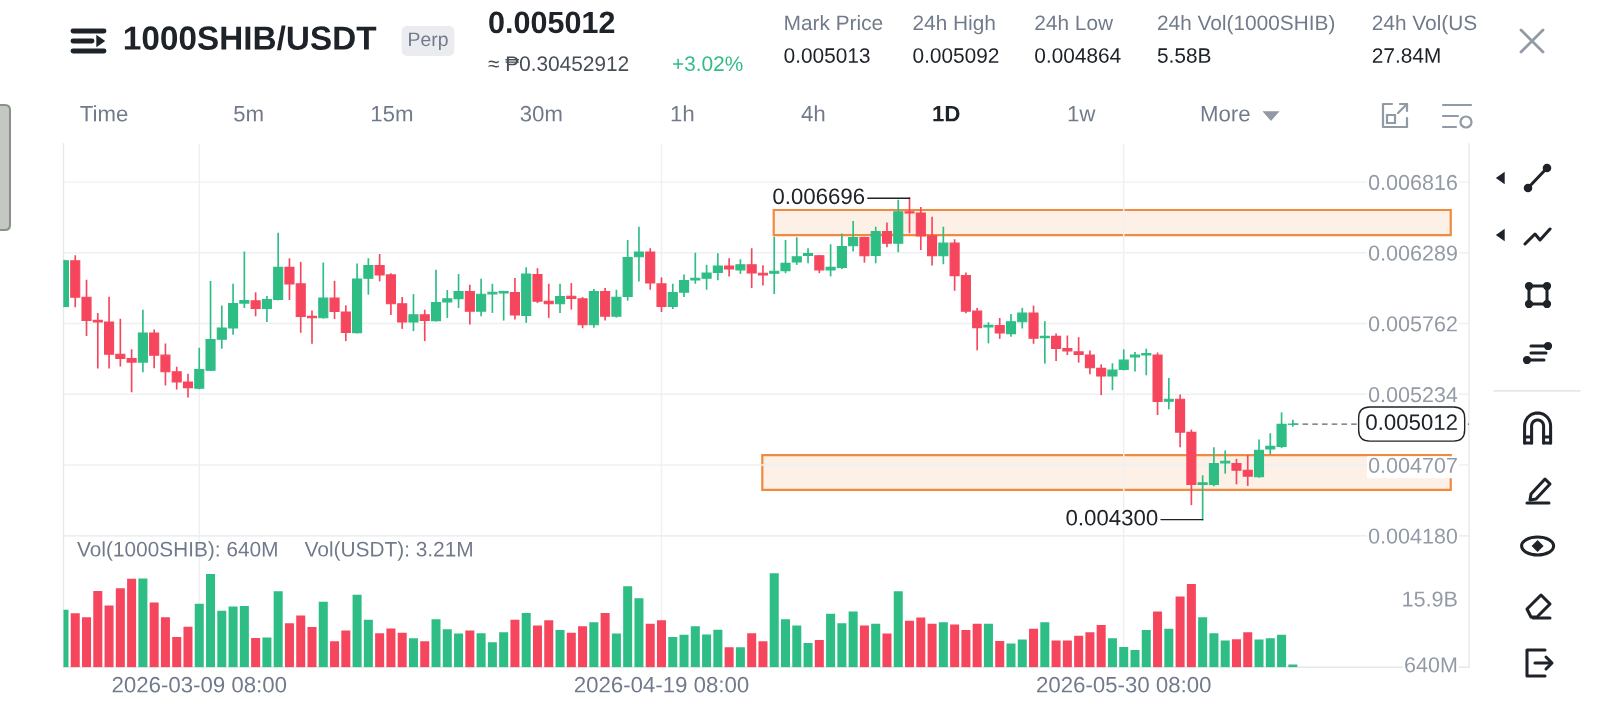  I want to click on y-tick-label: 0.005762, so click(1412, 324).